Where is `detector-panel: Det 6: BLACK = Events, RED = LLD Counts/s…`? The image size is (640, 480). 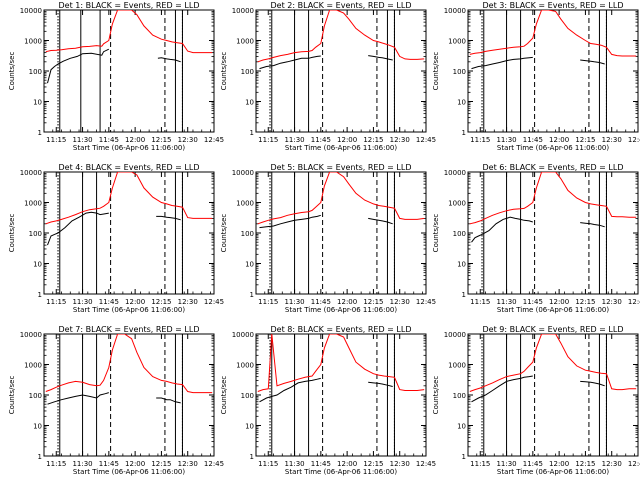 detector-panel: Det 6: BLACK = Events, RED = LLD Counts/s… is located at coordinates (536, 238).